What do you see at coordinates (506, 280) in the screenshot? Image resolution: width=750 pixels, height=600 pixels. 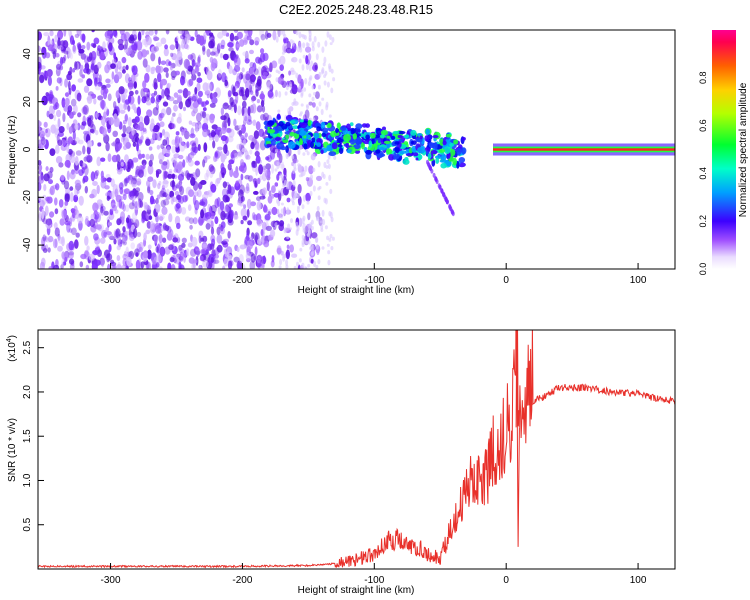 I see `spectrogram-x-tick-label: 0` at bounding box center [506, 280].